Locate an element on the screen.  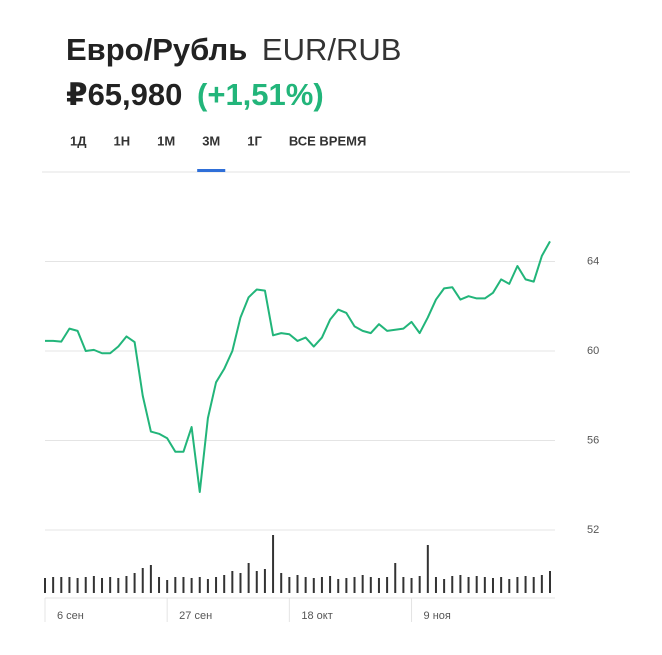
y-tick-label: 64 is located at coordinates (593, 261).